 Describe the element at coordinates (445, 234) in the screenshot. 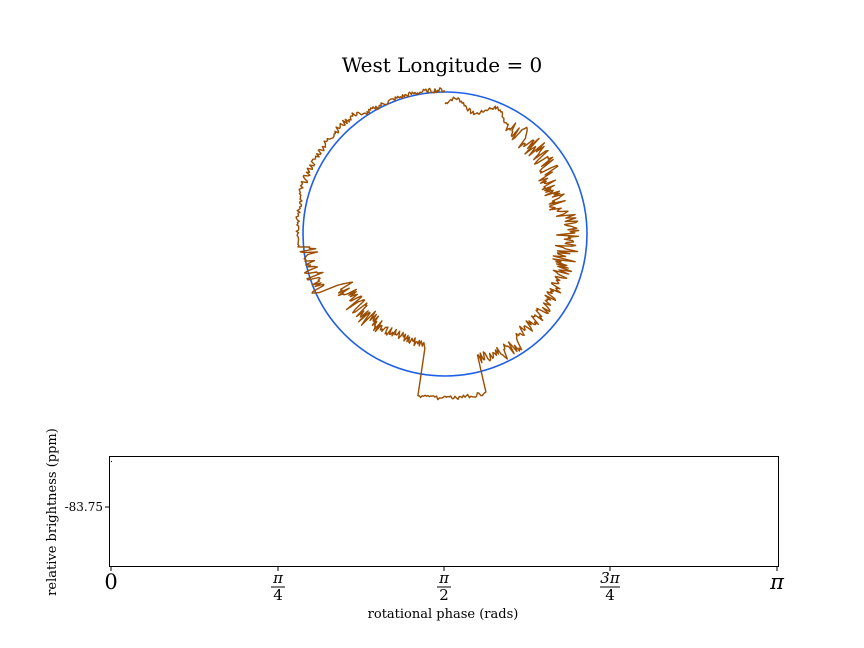

I see `reference-circle` at that location.